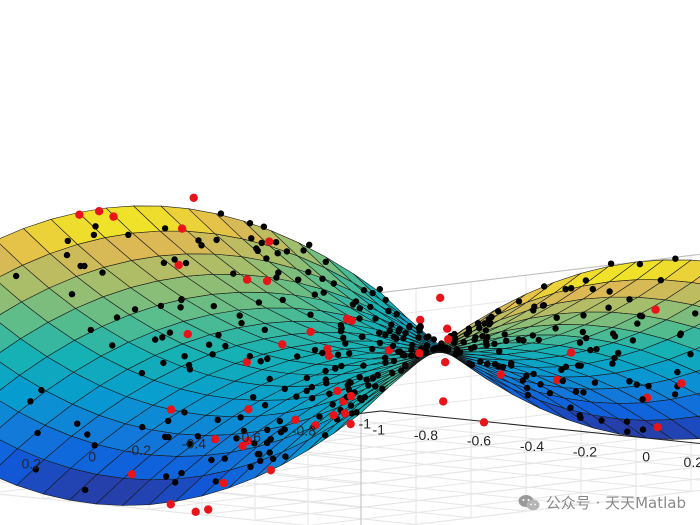  What do you see at coordinates (365, 424) in the screenshot?
I see `y-tick-label: -1` at bounding box center [365, 424].